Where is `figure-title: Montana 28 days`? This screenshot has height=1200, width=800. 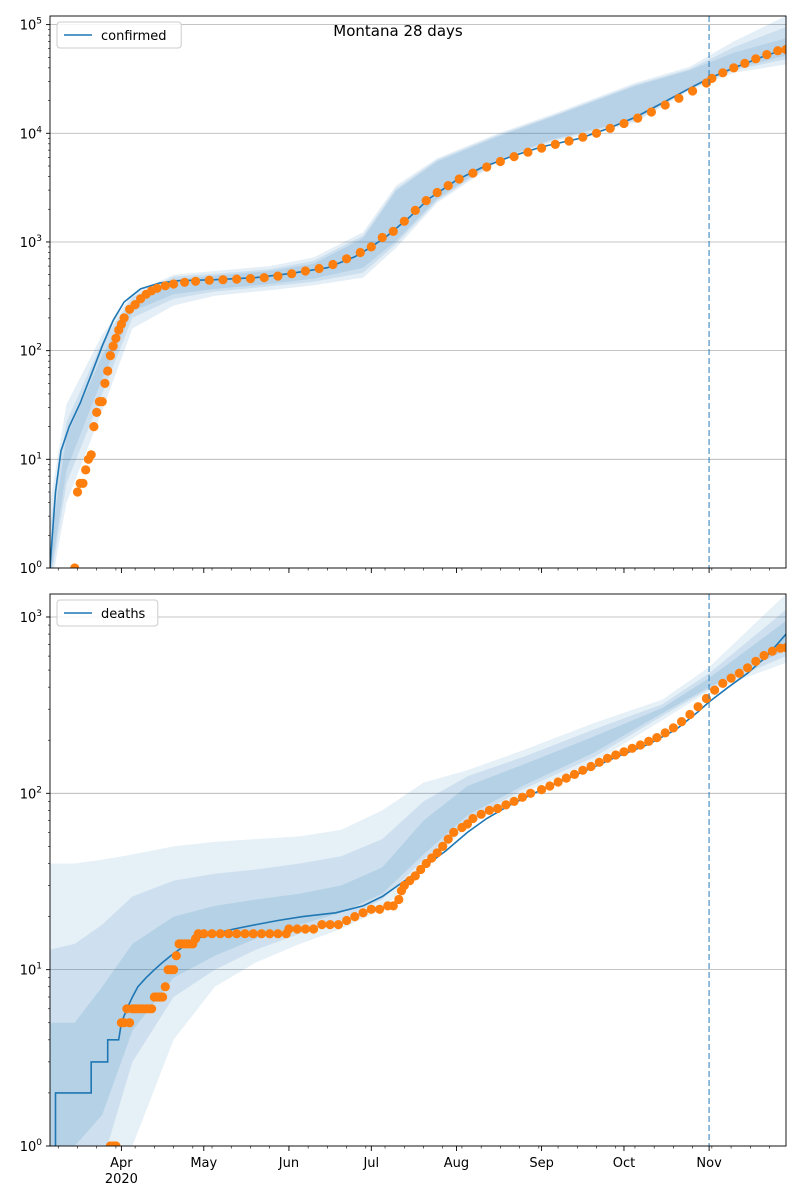 figure-title: Montana 28 days is located at coordinates (398, 31).